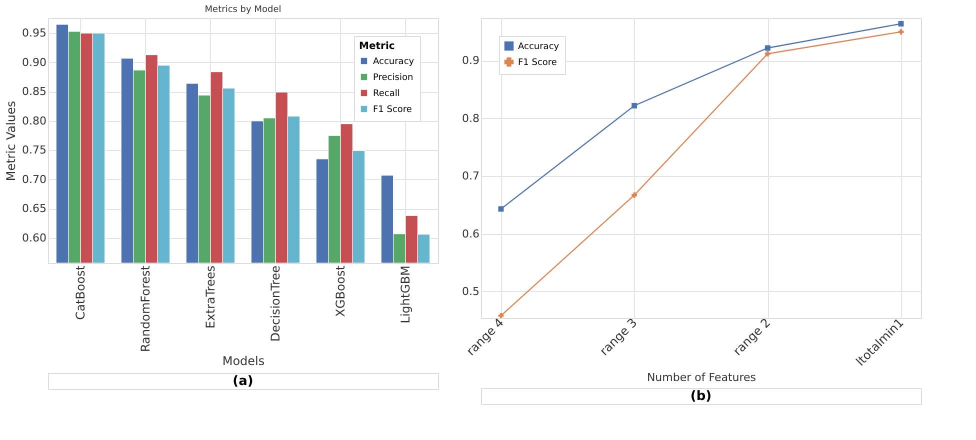 This screenshot has height=440, width=976. What do you see at coordinates (341, 291) in the screenshot?
I see `x-tick-label: XGBoost` at bounding box center [341, 291].